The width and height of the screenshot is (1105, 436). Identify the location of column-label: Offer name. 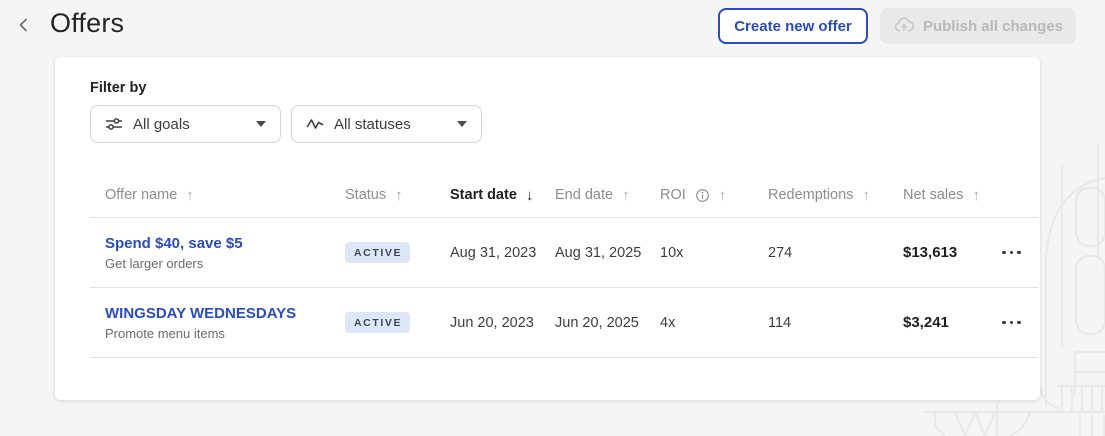
(141, 195).